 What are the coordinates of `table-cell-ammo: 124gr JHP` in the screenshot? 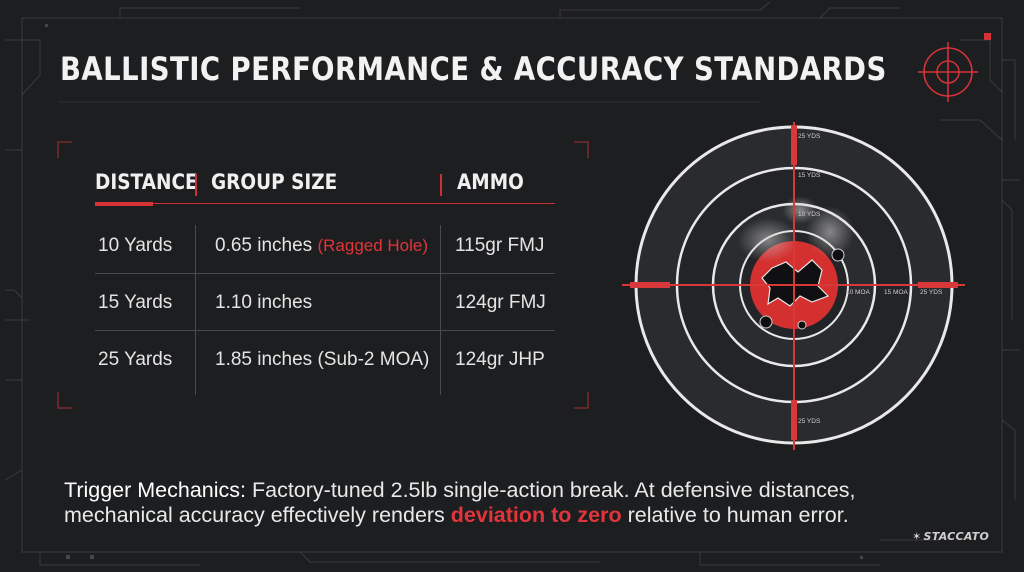 It's located at (500, 359).